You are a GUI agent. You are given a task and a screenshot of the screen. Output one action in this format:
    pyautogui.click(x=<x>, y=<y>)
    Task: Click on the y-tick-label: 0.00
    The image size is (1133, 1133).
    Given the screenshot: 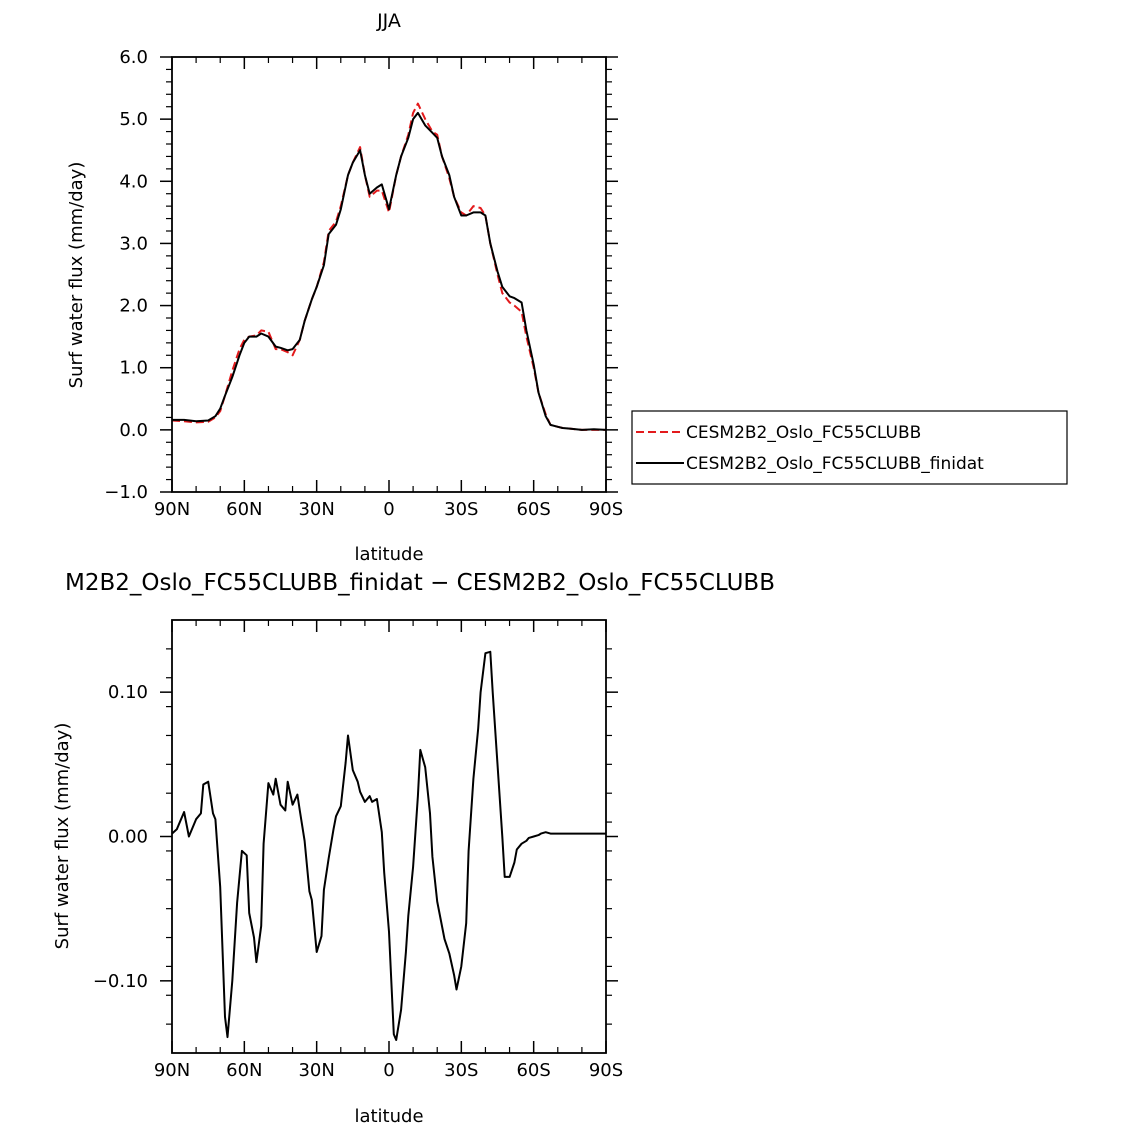 What is the action you would take?
    pyautogui.click(x=128, y=837)
    